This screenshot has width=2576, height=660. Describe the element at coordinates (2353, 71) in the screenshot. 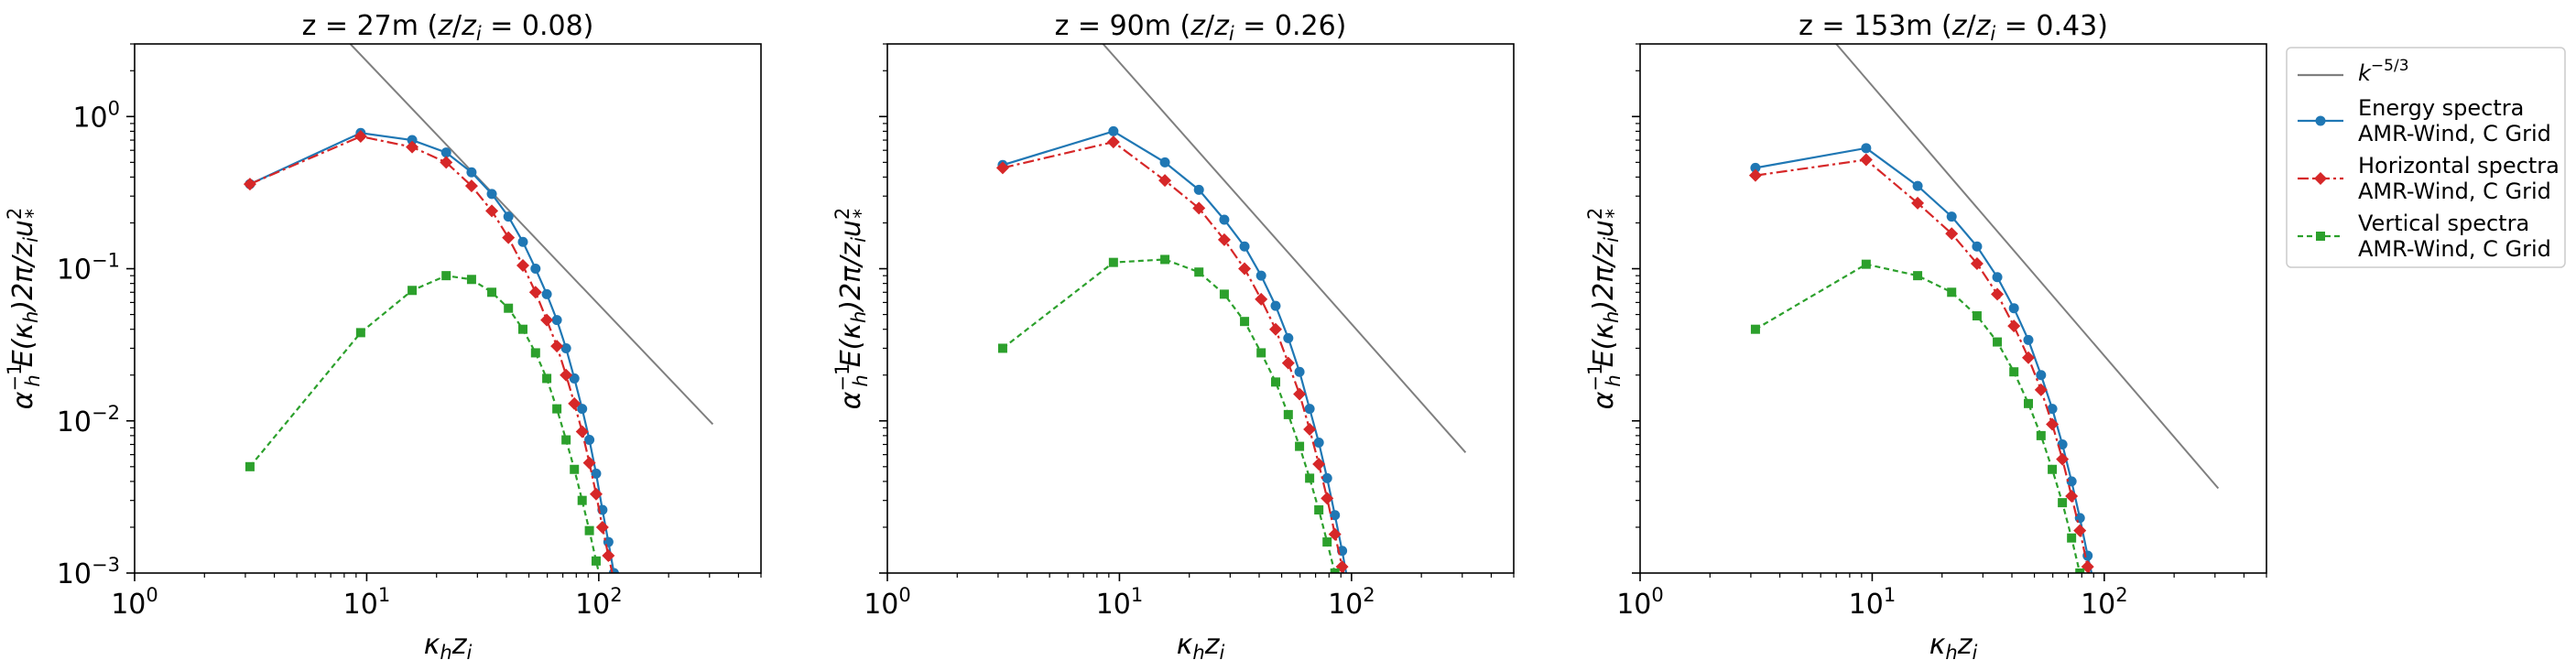

I see `legend-entry-1: k−5/3` at that location.